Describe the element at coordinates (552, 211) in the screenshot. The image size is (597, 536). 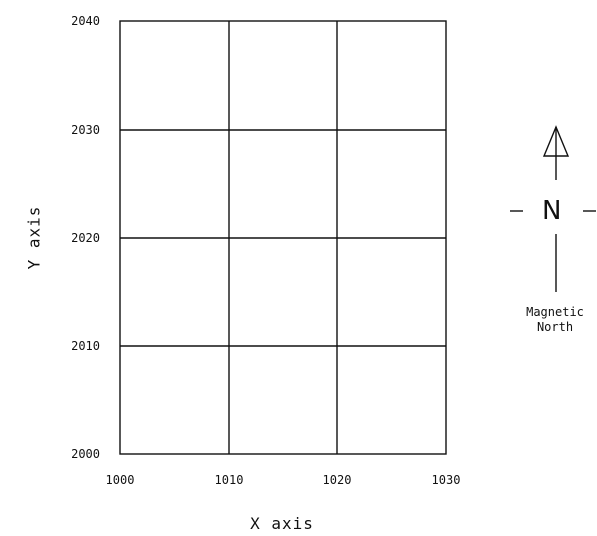
I see `north-letter: N` at that location.